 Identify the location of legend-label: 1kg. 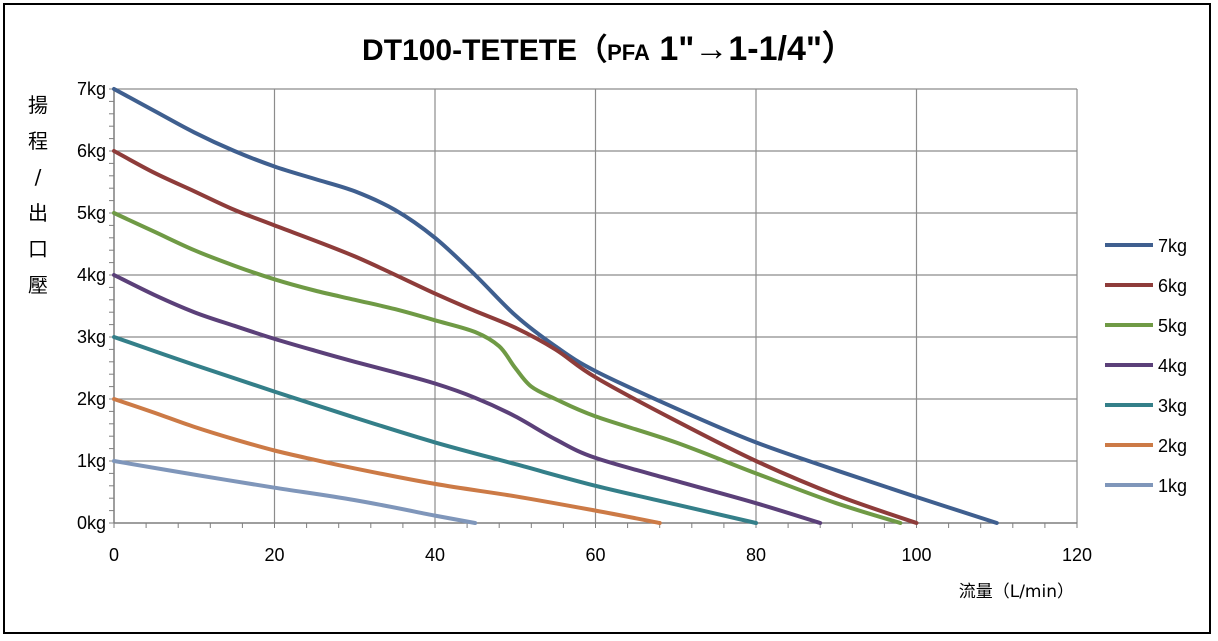
(1172, 486).